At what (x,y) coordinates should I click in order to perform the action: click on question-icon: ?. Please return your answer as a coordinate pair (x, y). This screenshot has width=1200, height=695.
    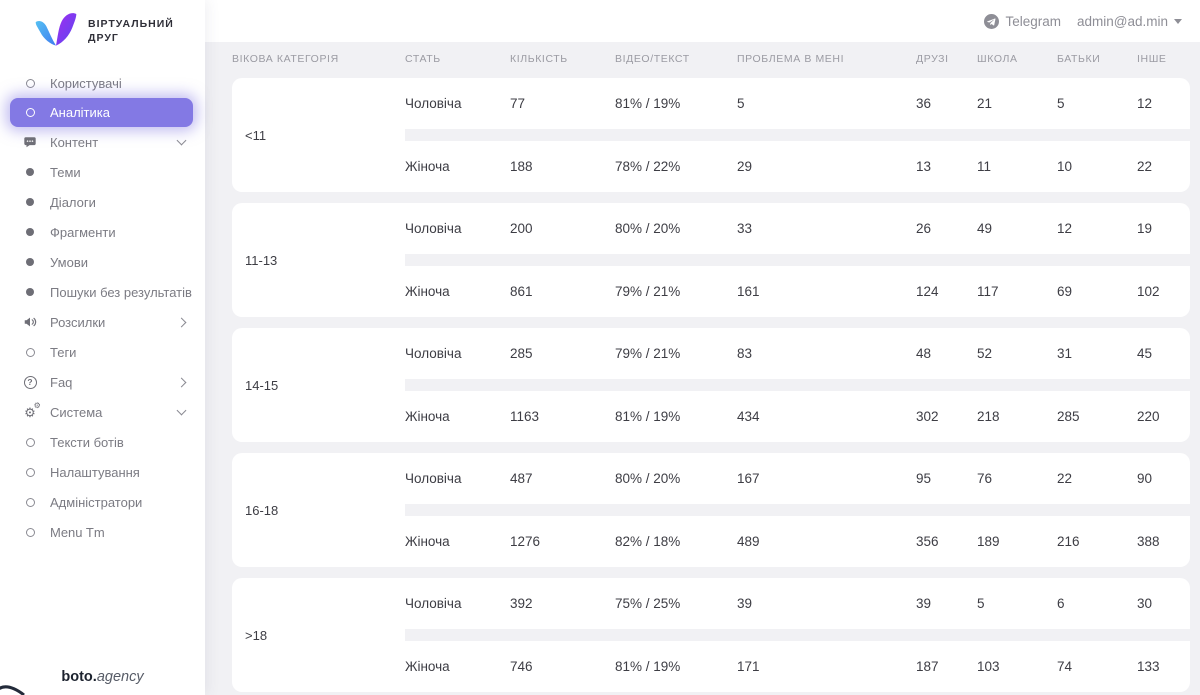
    Looking at the image, I should click on (30, 382).